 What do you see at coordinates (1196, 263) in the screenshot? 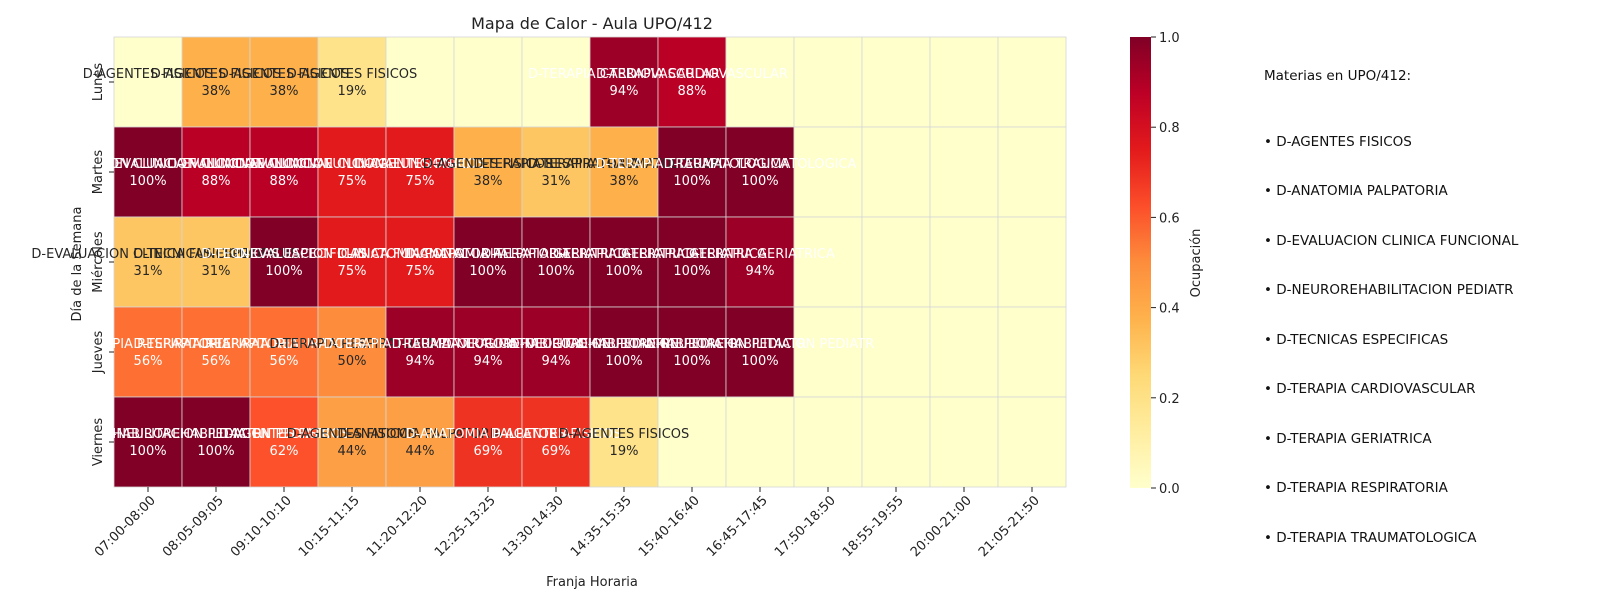
I see `colorbar-label: Ocupación` at bounding box center [1196, 263].